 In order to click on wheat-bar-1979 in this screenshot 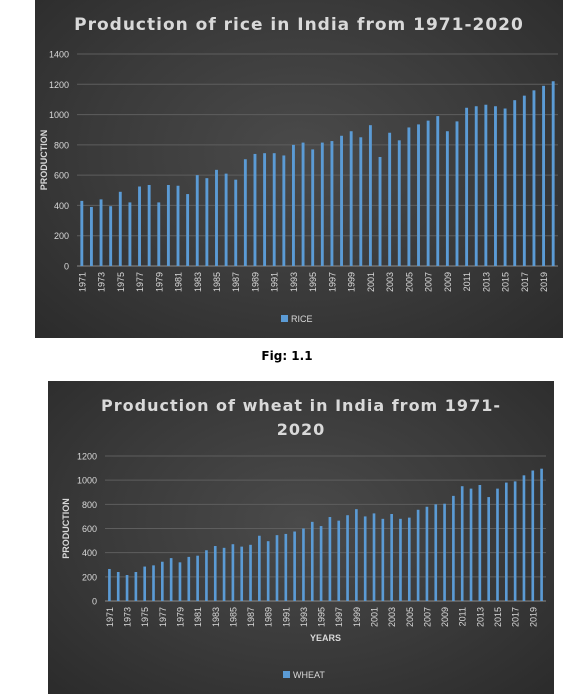, I will do `click(180, 581)`.